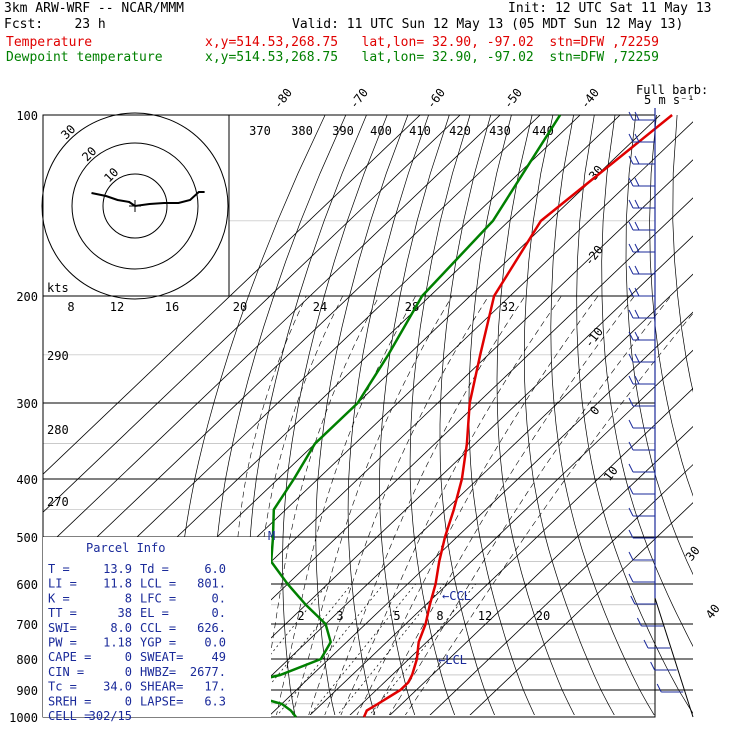 This screenshot has height=740, width=740. Describe the element at coordinates (69, 716) in the screenshot. I see `parcel-row-label: CELL =` at that location.